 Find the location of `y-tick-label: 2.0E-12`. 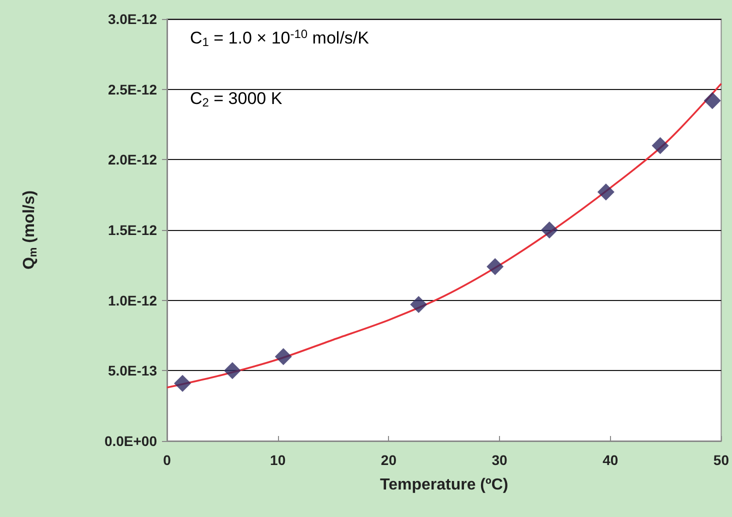

y-tick-label: 2.0E-12 is located at coordinates (133, 160).